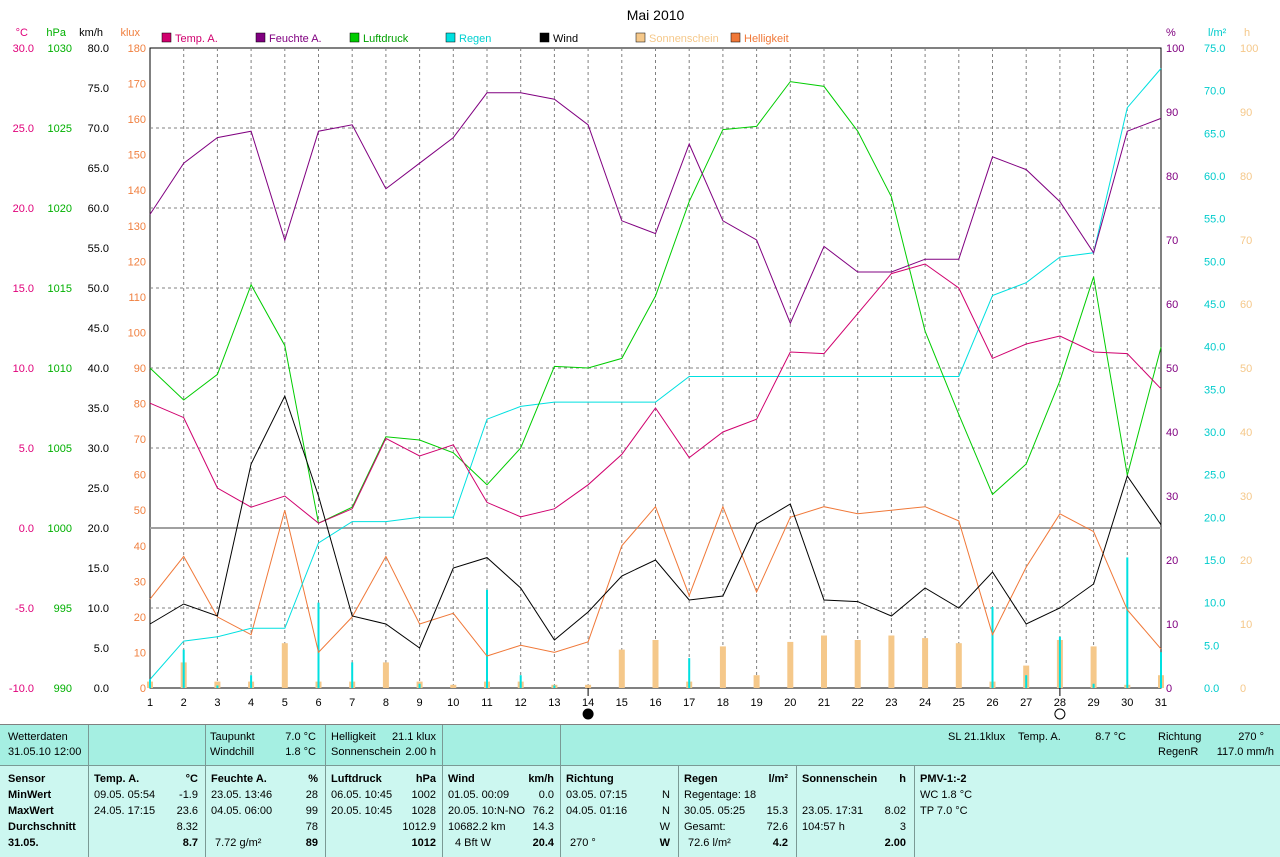 The image size is (1280, 857). Describe the element at coordinates (588, 703) in the screenshot. I see `tick-day: 14` at that location.